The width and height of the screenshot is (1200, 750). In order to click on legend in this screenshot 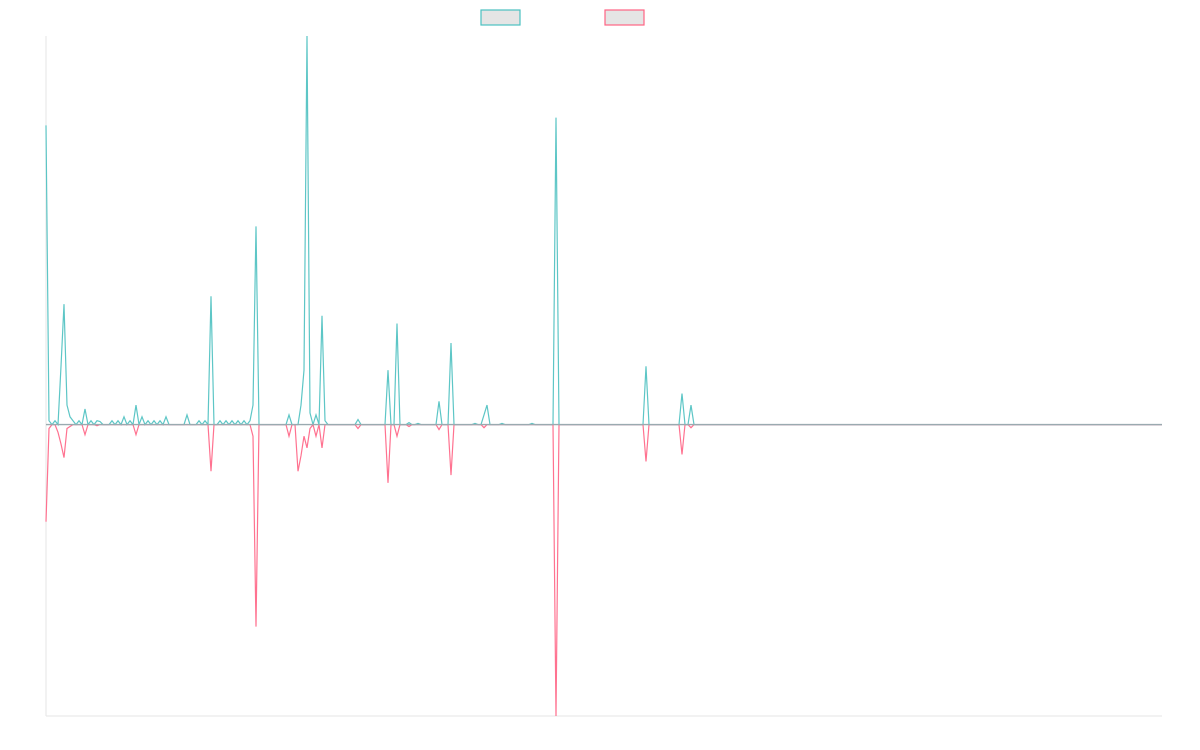, I will do `click(562, 17)`.